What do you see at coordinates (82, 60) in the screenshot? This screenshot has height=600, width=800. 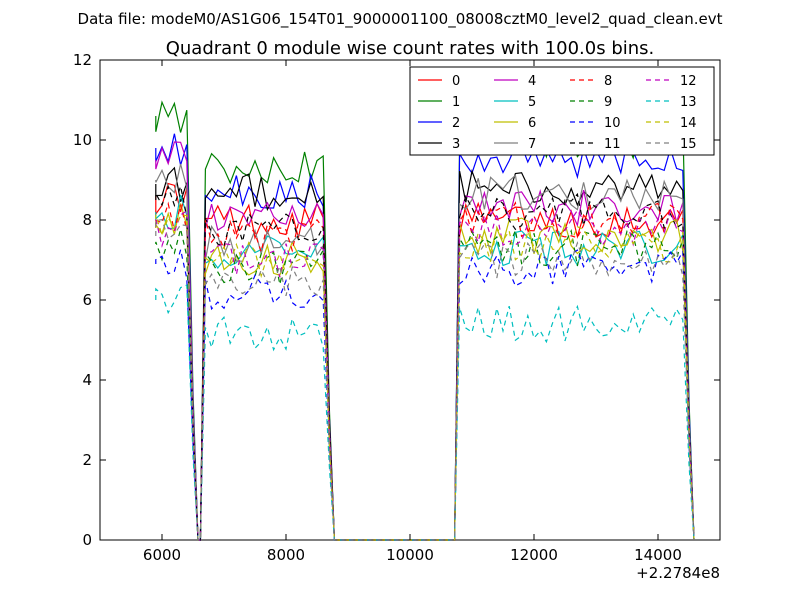 I see `y-tick-label: 12` at bounding box center [82, 60].